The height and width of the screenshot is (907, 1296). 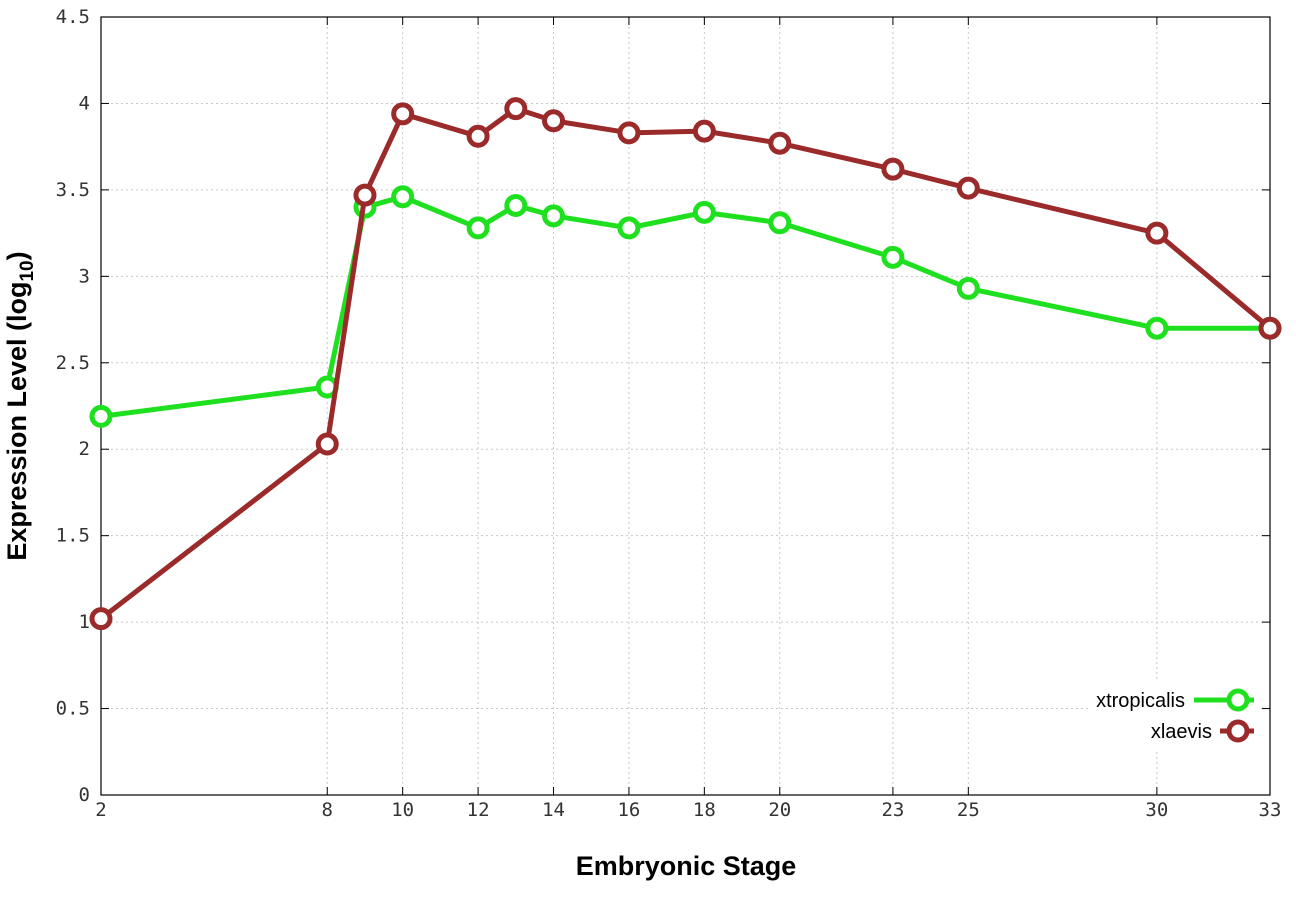 I want to click on x-tick-label: 20, so click(x=779, y=810).